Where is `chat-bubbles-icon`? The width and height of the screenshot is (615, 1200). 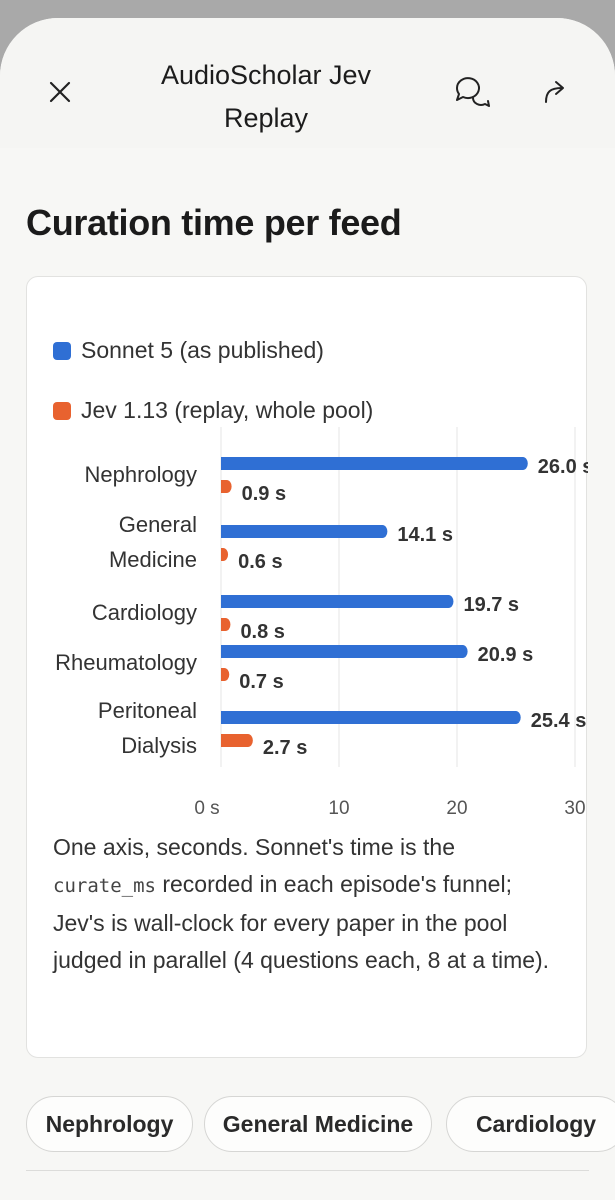
chat-bubbles-icon is located at coordinates (473, 92).